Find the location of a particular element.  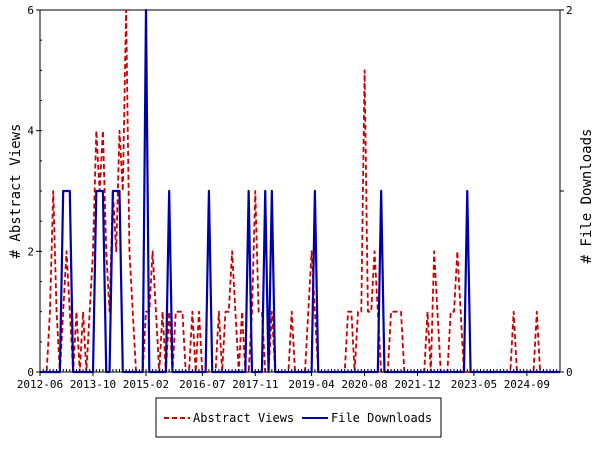

x-tick-label: 2017-11 is located at coordinates (255, 384).